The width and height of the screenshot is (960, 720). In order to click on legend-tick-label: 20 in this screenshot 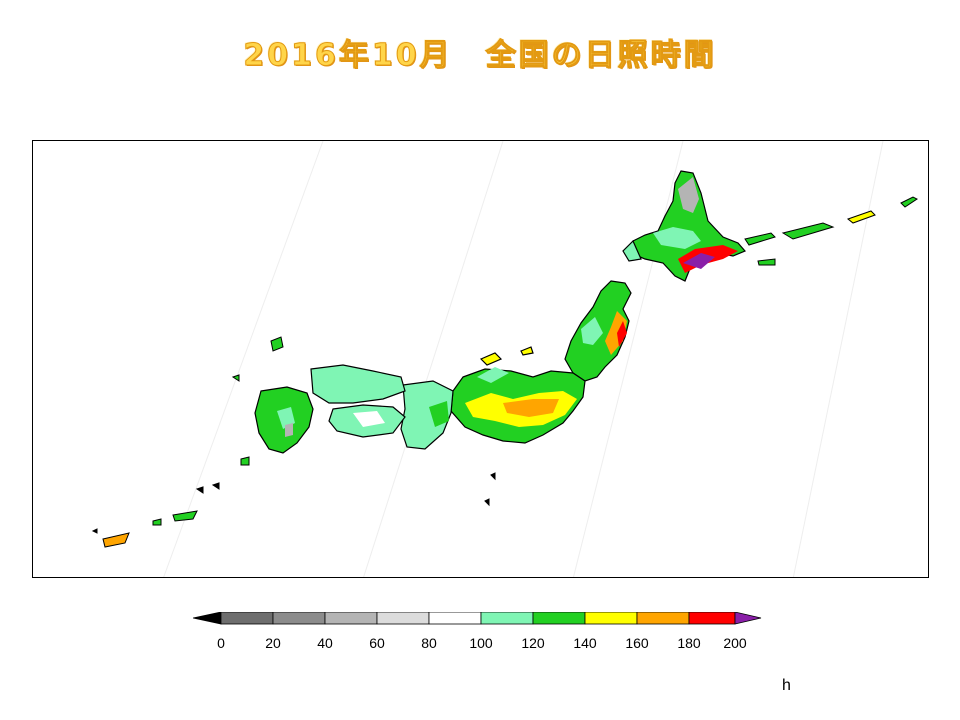, I will do `click(273, 643)`.